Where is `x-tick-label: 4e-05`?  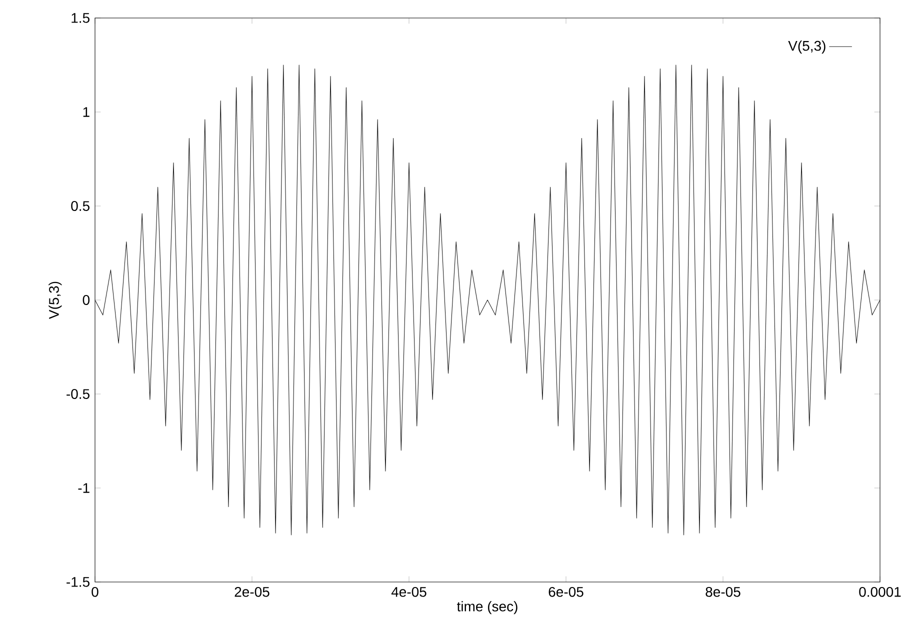
x-tick-label: 4e-05 is located at coordinates (408, 591).